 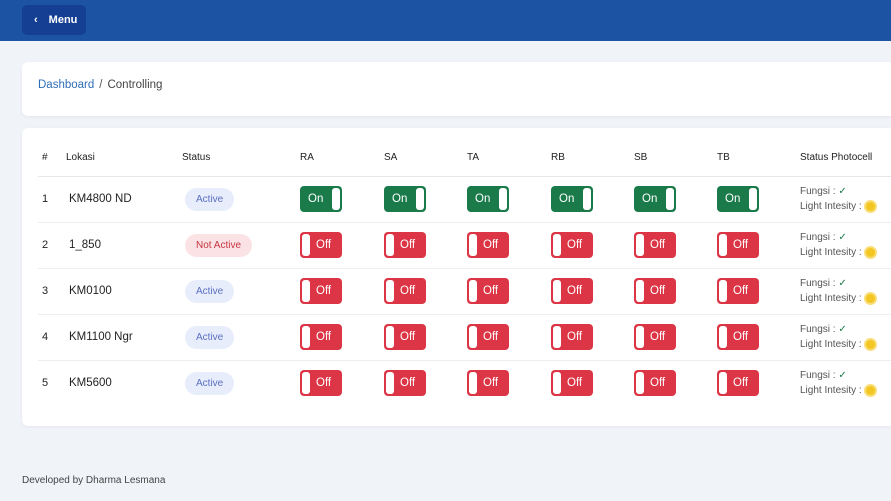 I want to click on breadcrumb: Dashboard / Controlling, so click(x=456, y=89).